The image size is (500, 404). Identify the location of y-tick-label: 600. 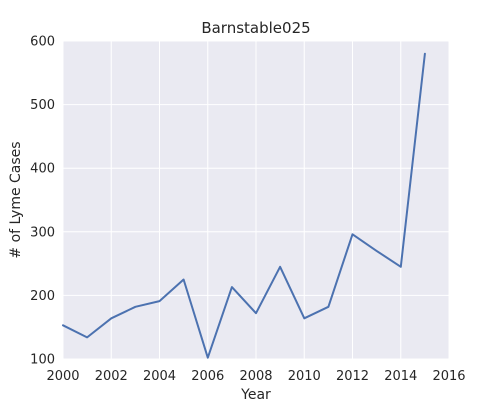
(42, 42).